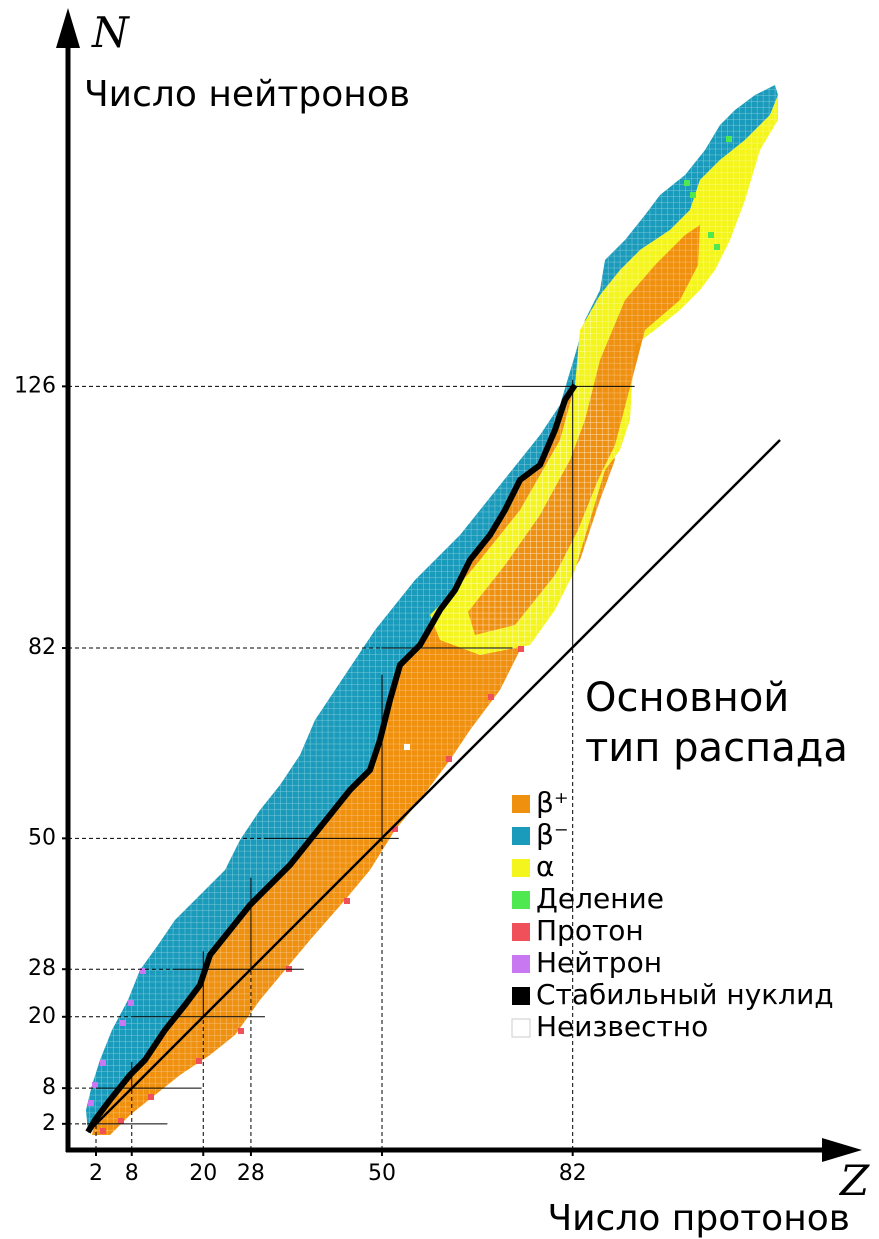 The height and width of the screenshot is (1239, 879). What do you see at coordinates (49, 1123) in the screenshot?
I see `y-tick-label: 2` at bounding box center [49, 1123].